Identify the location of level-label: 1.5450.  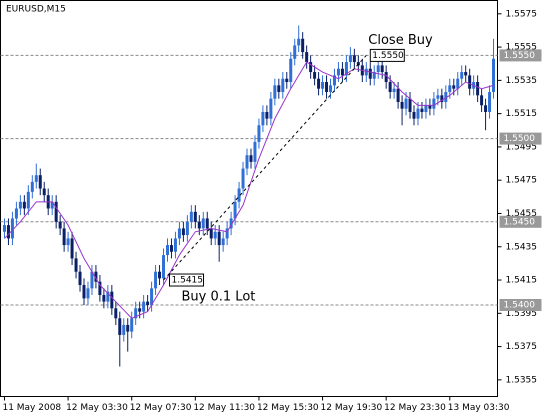
(520, 222).